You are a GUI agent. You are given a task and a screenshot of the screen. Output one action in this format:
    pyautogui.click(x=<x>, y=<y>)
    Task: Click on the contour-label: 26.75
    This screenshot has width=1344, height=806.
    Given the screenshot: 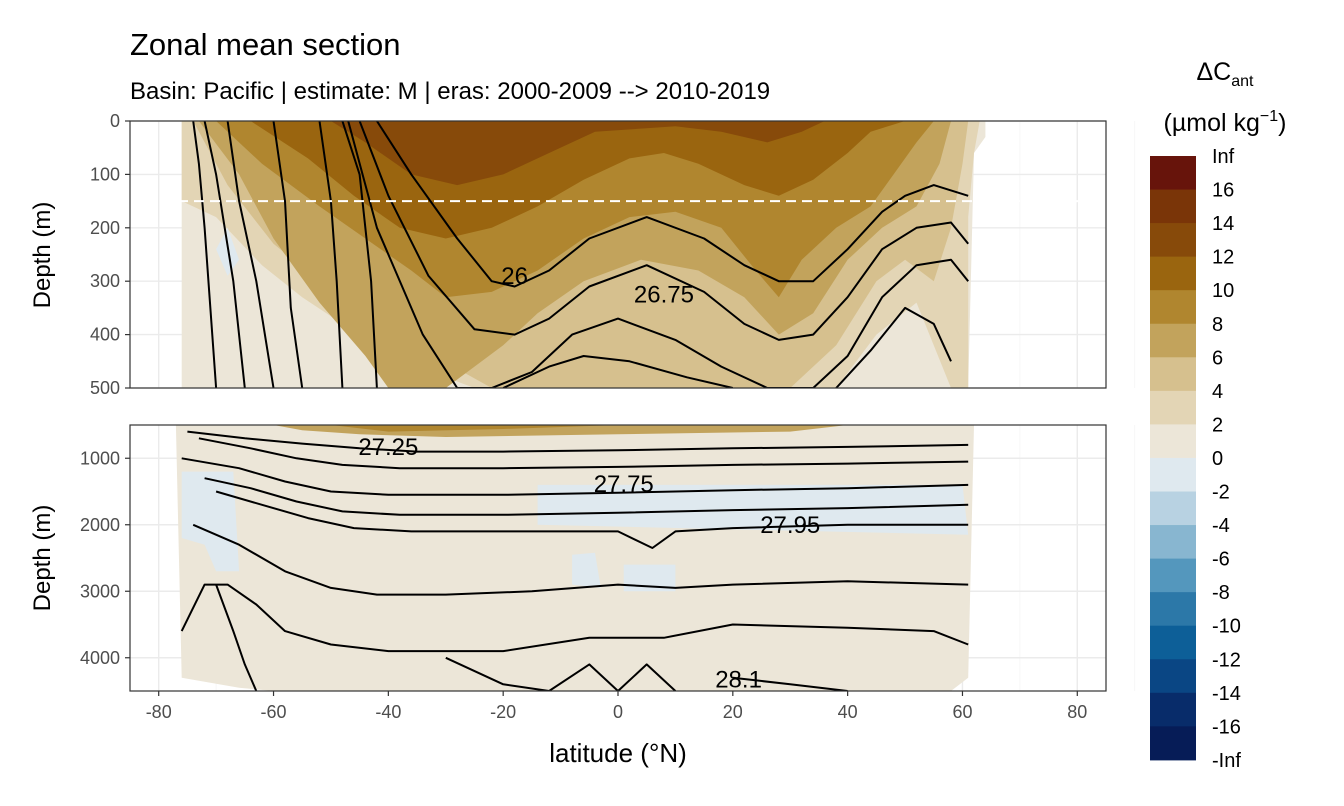 What is the action you would take?
    pyautogui.click(x=664, y=295)
    